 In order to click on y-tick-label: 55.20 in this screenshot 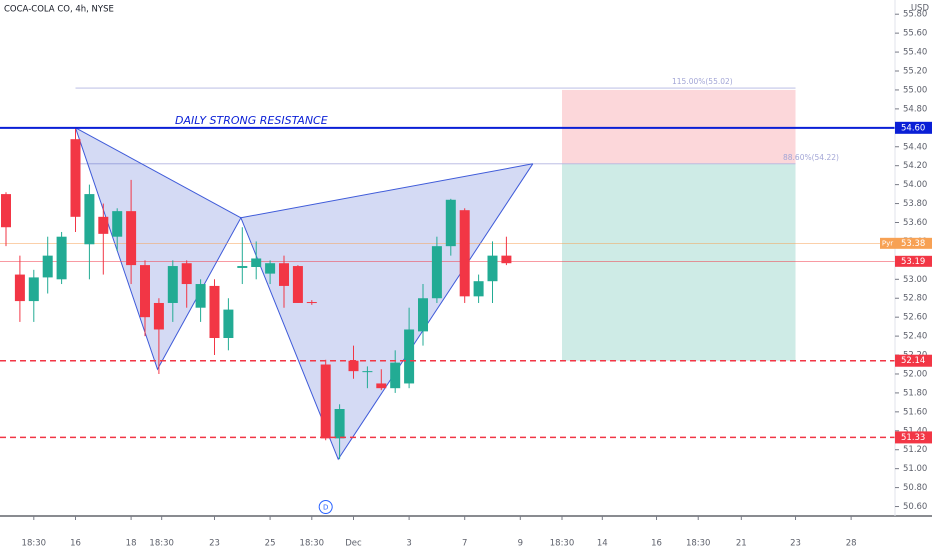, I will do `click(915, 72)`.